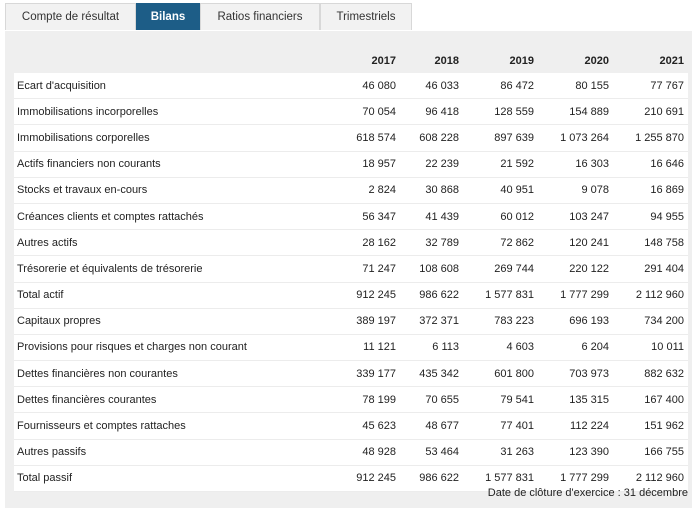 The height and width of the screenshot is (508, 694). I want to click on cell-value: 1 073 264, so click(584, 137).